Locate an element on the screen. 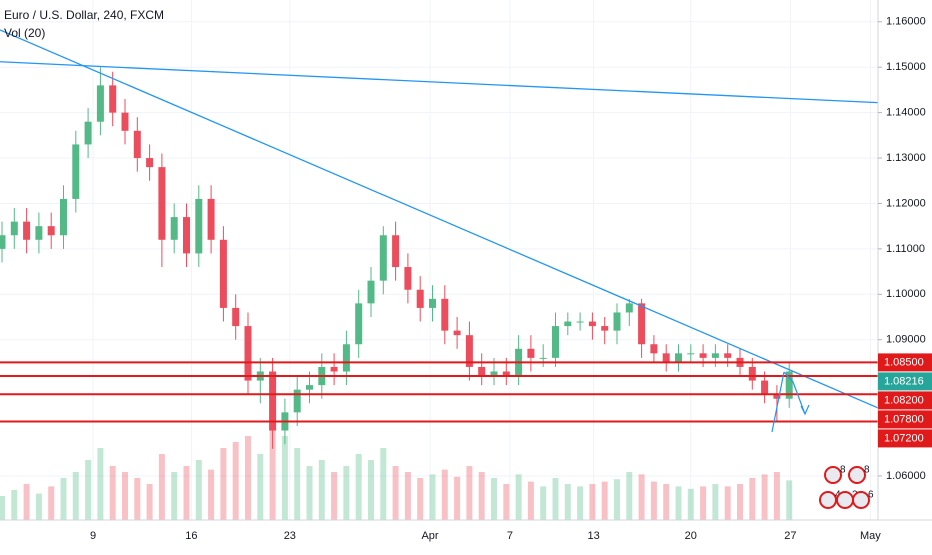 Image resolution: width=932 pixels, height=555 pixels. trendline is located at coordinates (439, 82).